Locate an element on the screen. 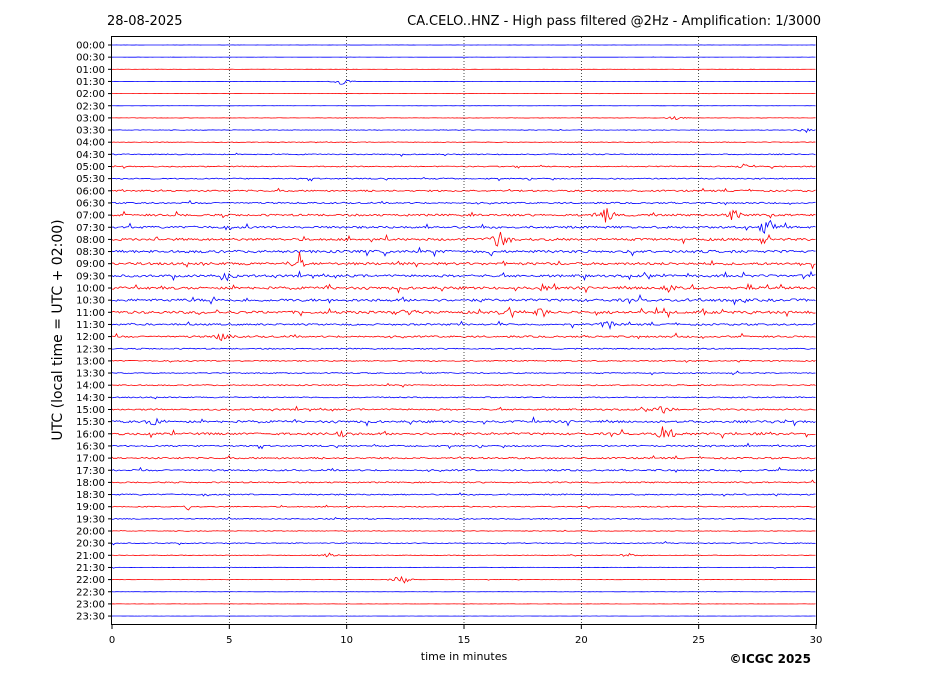 The width and height of the screenshot is (927, 696). row-label: 21:00 is located at coordinates (90, 556).